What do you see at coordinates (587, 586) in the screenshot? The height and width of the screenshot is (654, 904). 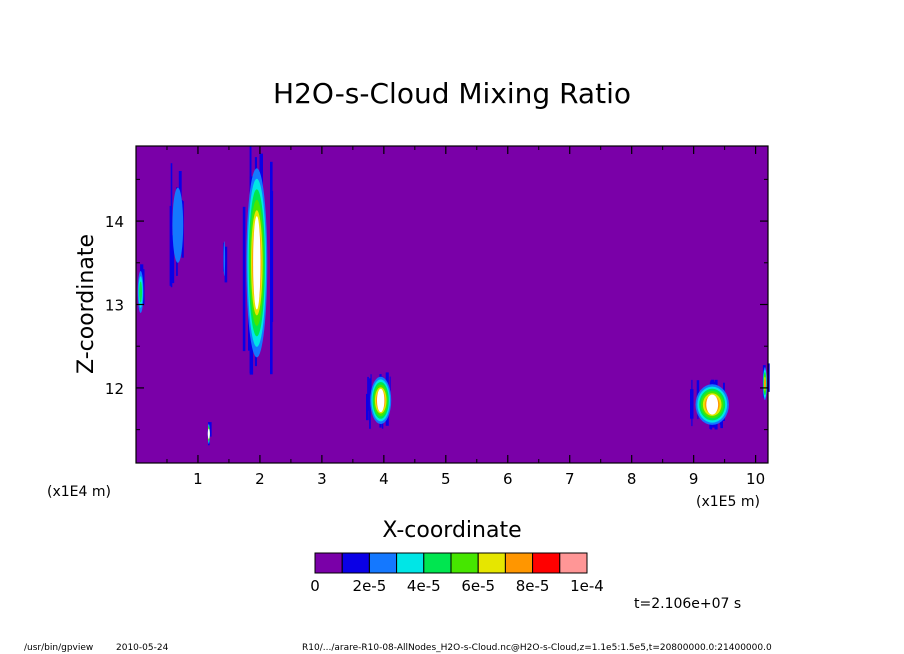 I see `colorbar-label: 1e-4` at bounding box center [587, 586].